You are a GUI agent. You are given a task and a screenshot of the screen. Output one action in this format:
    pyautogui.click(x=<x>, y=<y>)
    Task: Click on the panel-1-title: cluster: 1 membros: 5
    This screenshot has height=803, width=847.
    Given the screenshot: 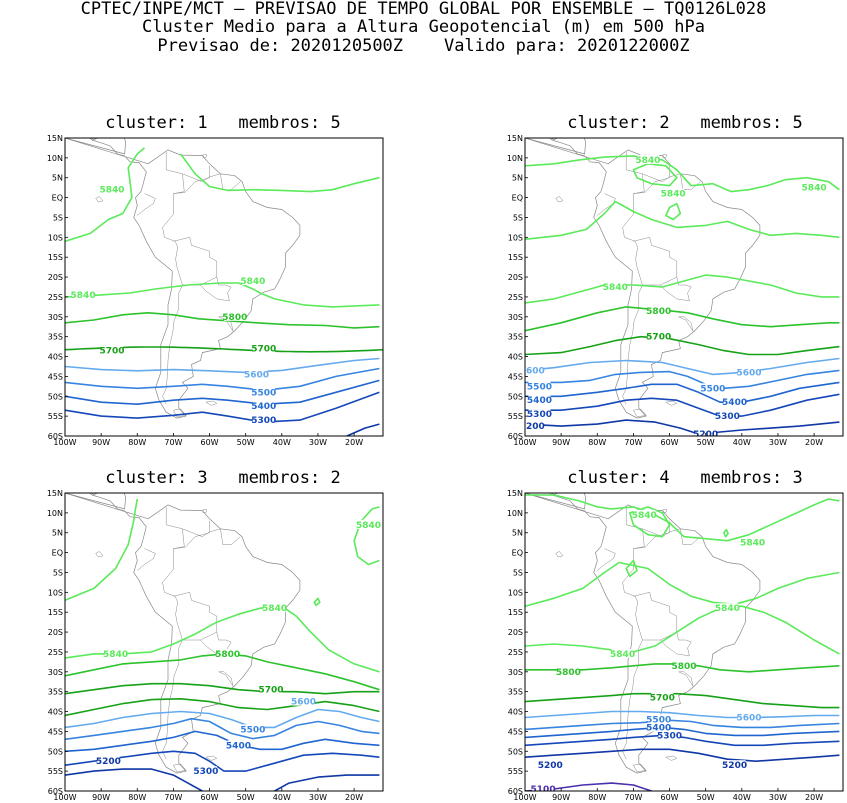 What is the action you would take?
    pyautogui.click(x=223, y=123)
    